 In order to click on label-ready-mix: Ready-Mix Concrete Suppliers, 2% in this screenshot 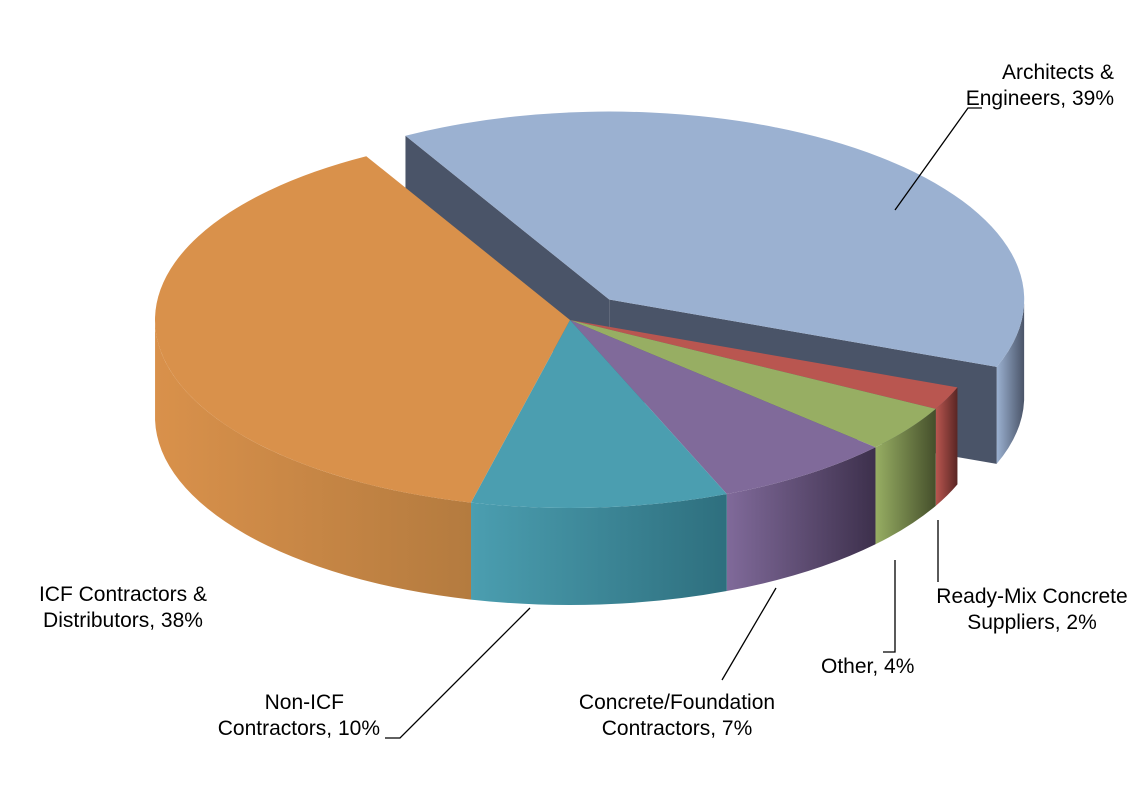, I will do `click(1032, 610)`.